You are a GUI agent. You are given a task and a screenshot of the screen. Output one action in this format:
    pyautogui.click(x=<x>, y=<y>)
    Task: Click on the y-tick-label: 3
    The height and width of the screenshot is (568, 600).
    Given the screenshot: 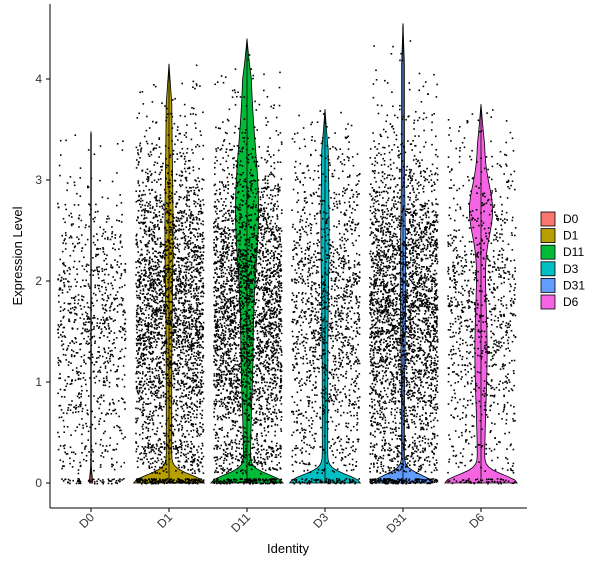 What is the action you would take?
    pyautogui.click(x=38, y=180)
    